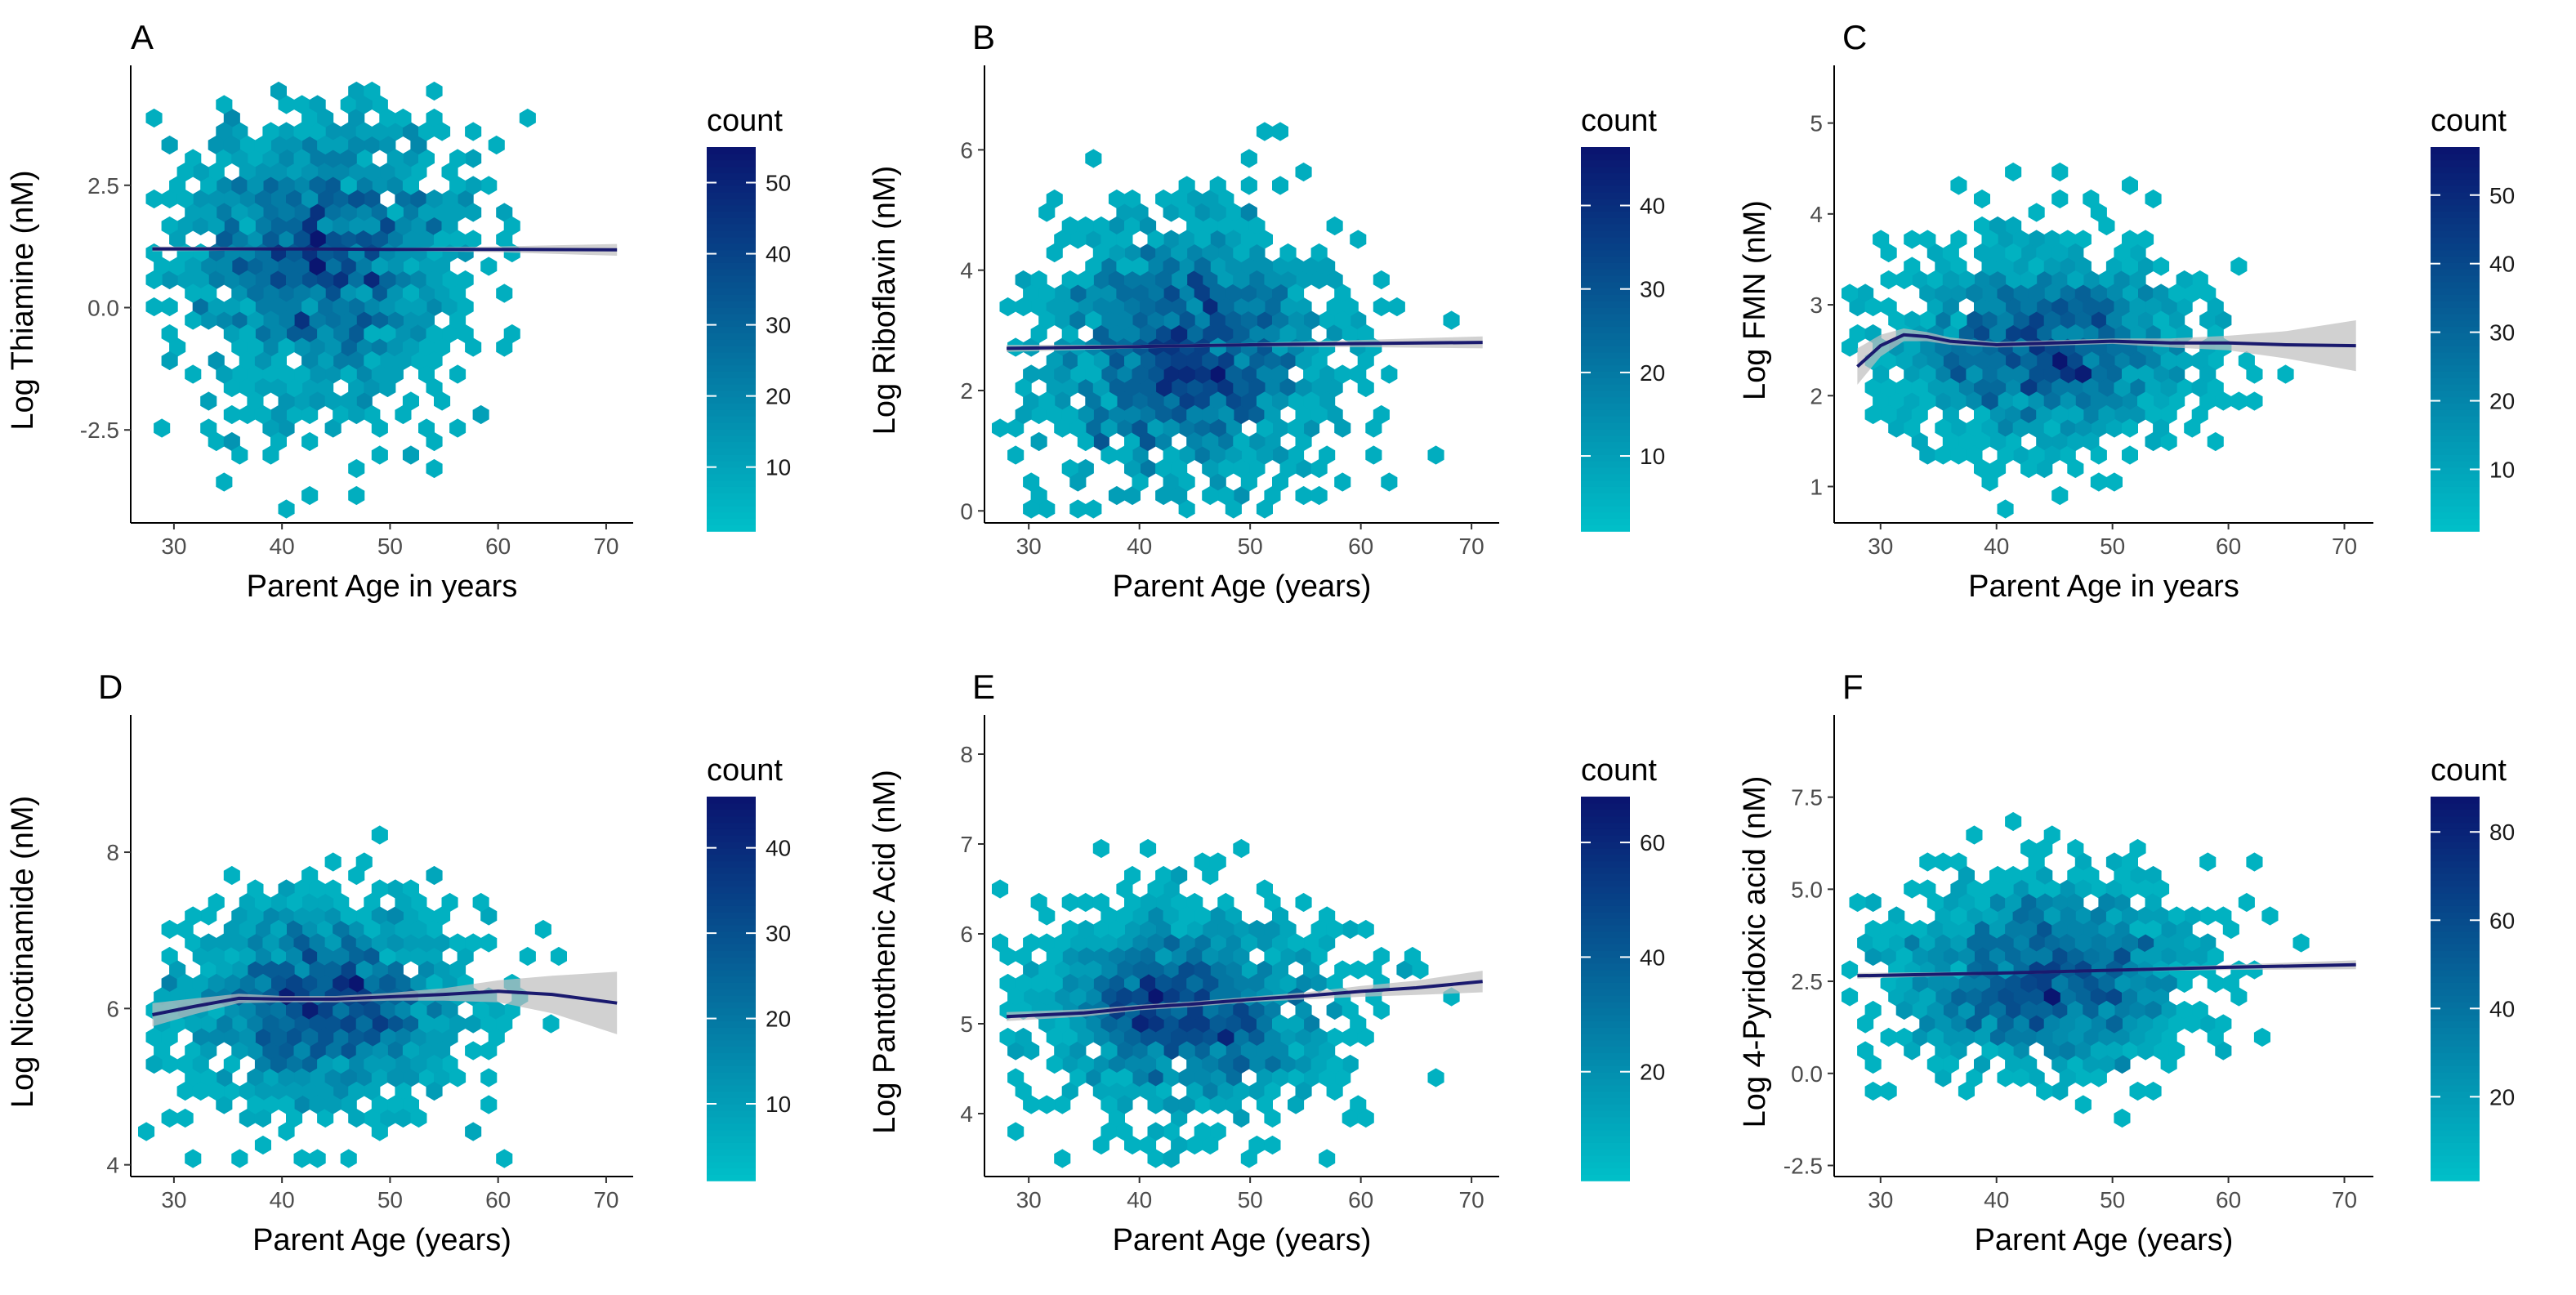 The image size is (2576, 1295). What do you see at coordinates (1251, 546) in the screenshot?
I see `x-tick-label: 50` at bounding box center [1251, 546].